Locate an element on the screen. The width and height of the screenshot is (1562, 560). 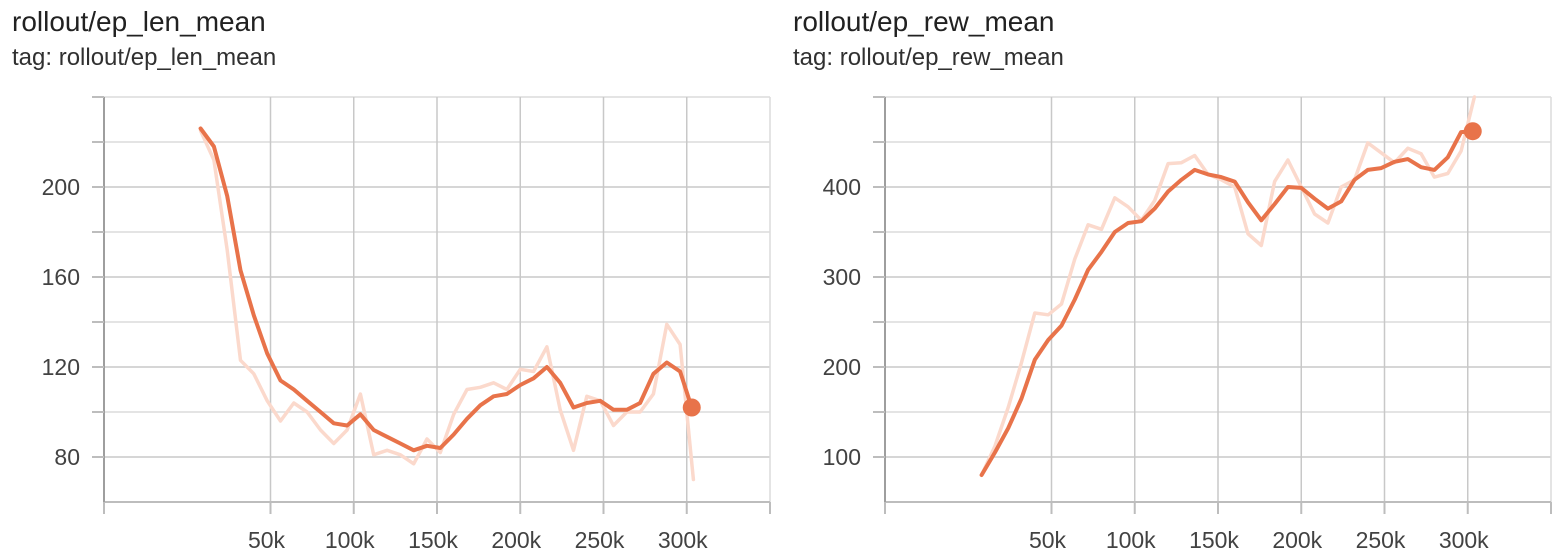
chart-title: rollout/ep_rew_mean is located at coordinates (924, 21).